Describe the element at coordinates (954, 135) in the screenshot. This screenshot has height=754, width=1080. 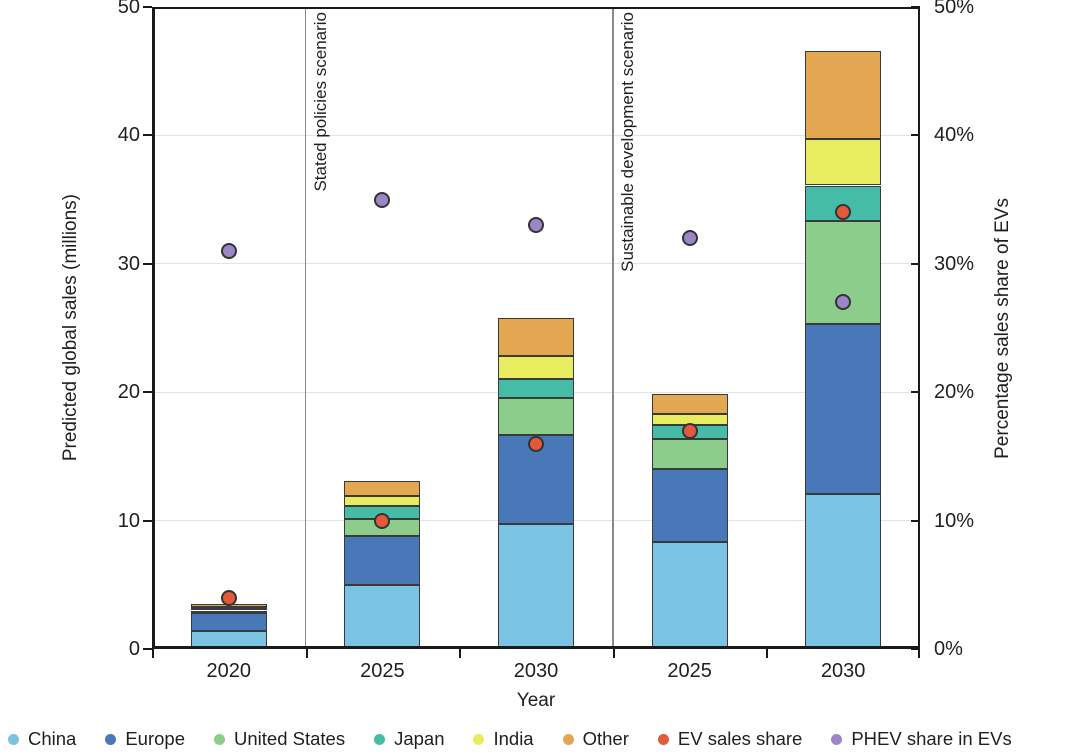
I see `right-y-tick-label: 40%` at that location.